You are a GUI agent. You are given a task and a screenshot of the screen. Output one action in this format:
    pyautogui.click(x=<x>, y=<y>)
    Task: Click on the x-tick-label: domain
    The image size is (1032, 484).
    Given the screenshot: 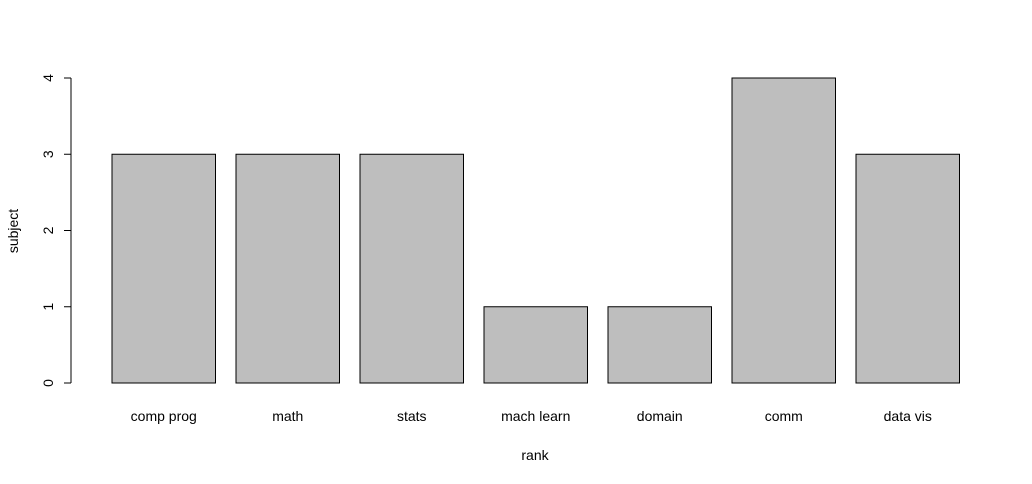 What is the action you would take?
    pyautogui.click(x=660, y=416)
    